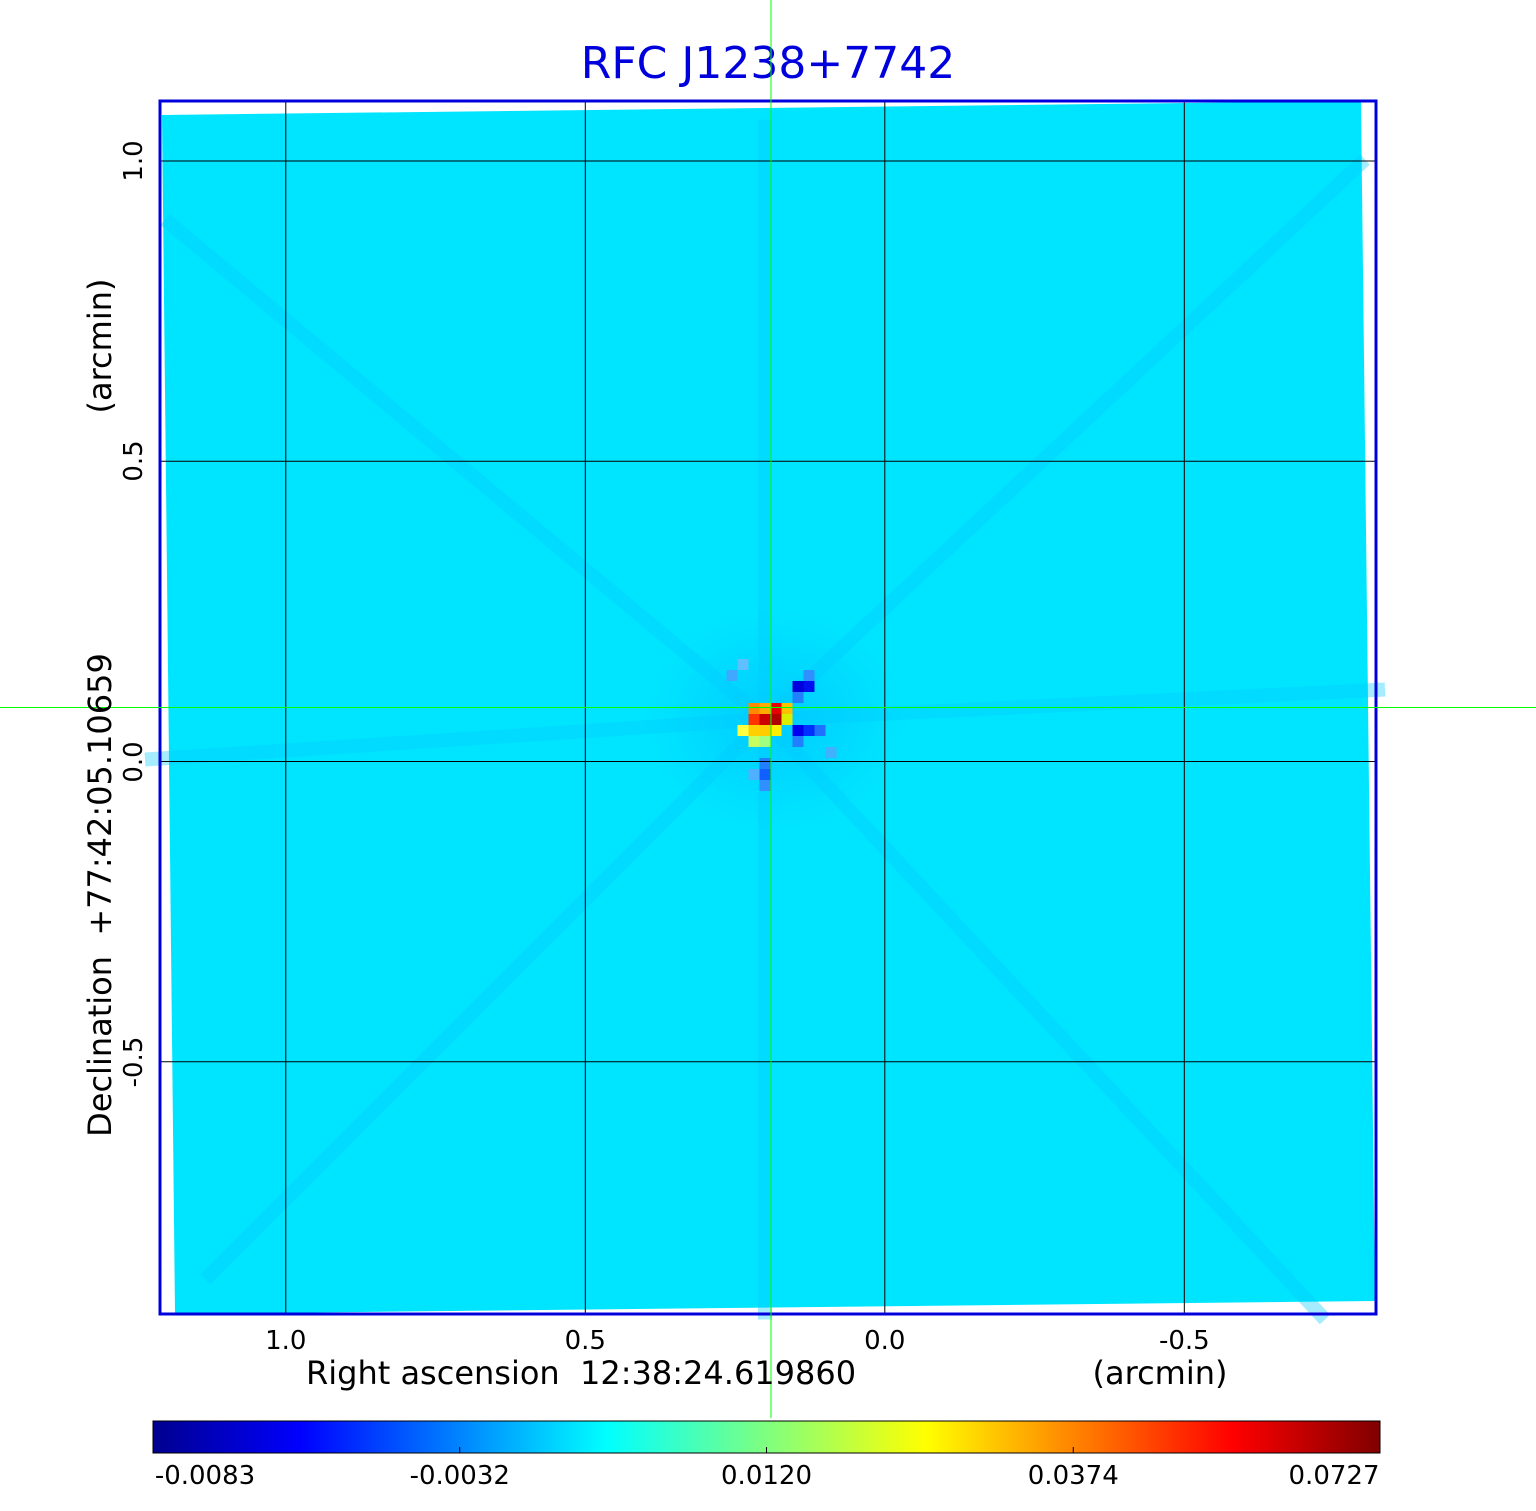 This screenshot has height=1511, width=1536. Describe the element at coordinates (768, 63) in the screenshot. I see `chart-title: RFC J1238+7742` at that location.